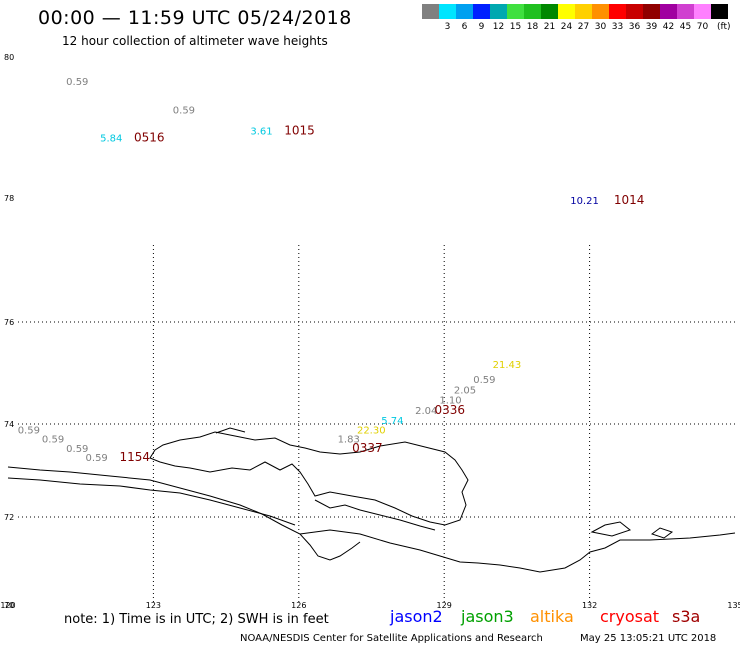 This screenshot has width=740, height=650. Describe the element at coordinates (617, 27) in the screenshot. I see `colorbar-tick-label: 33` at that location.